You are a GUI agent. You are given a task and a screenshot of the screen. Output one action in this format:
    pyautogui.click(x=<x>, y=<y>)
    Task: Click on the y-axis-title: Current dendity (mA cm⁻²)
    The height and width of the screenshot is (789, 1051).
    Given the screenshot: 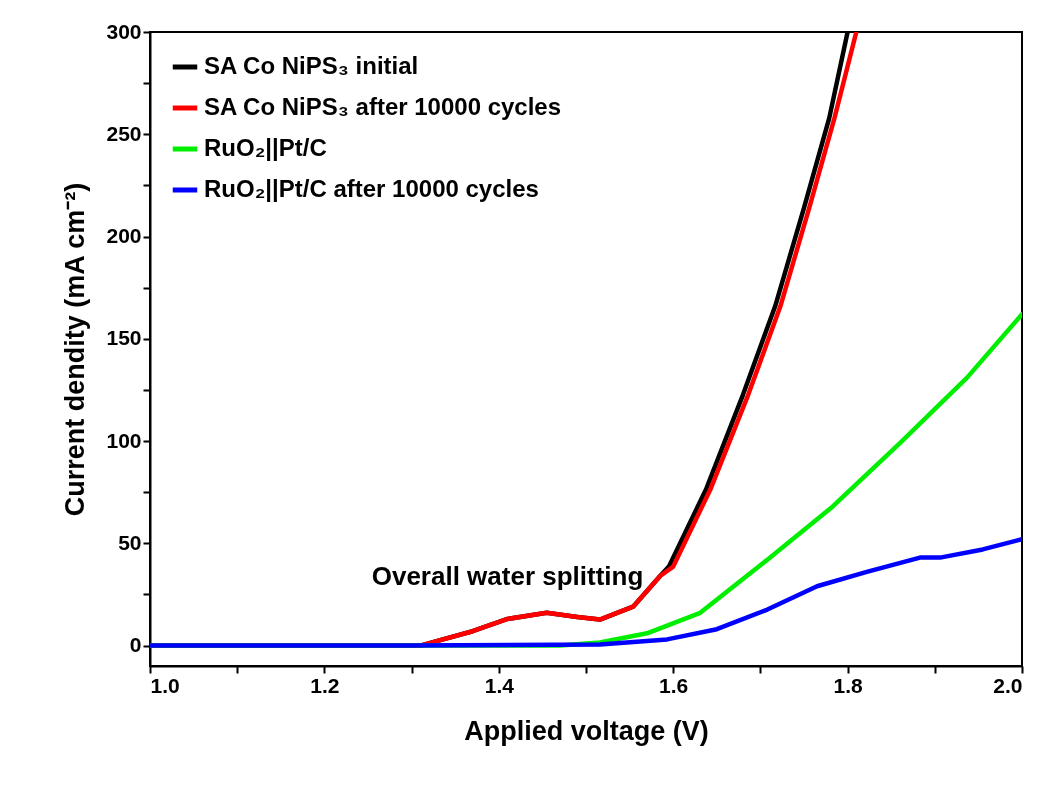 What is the action you would take?
    pyautogui.click(x=75, y=349)
    